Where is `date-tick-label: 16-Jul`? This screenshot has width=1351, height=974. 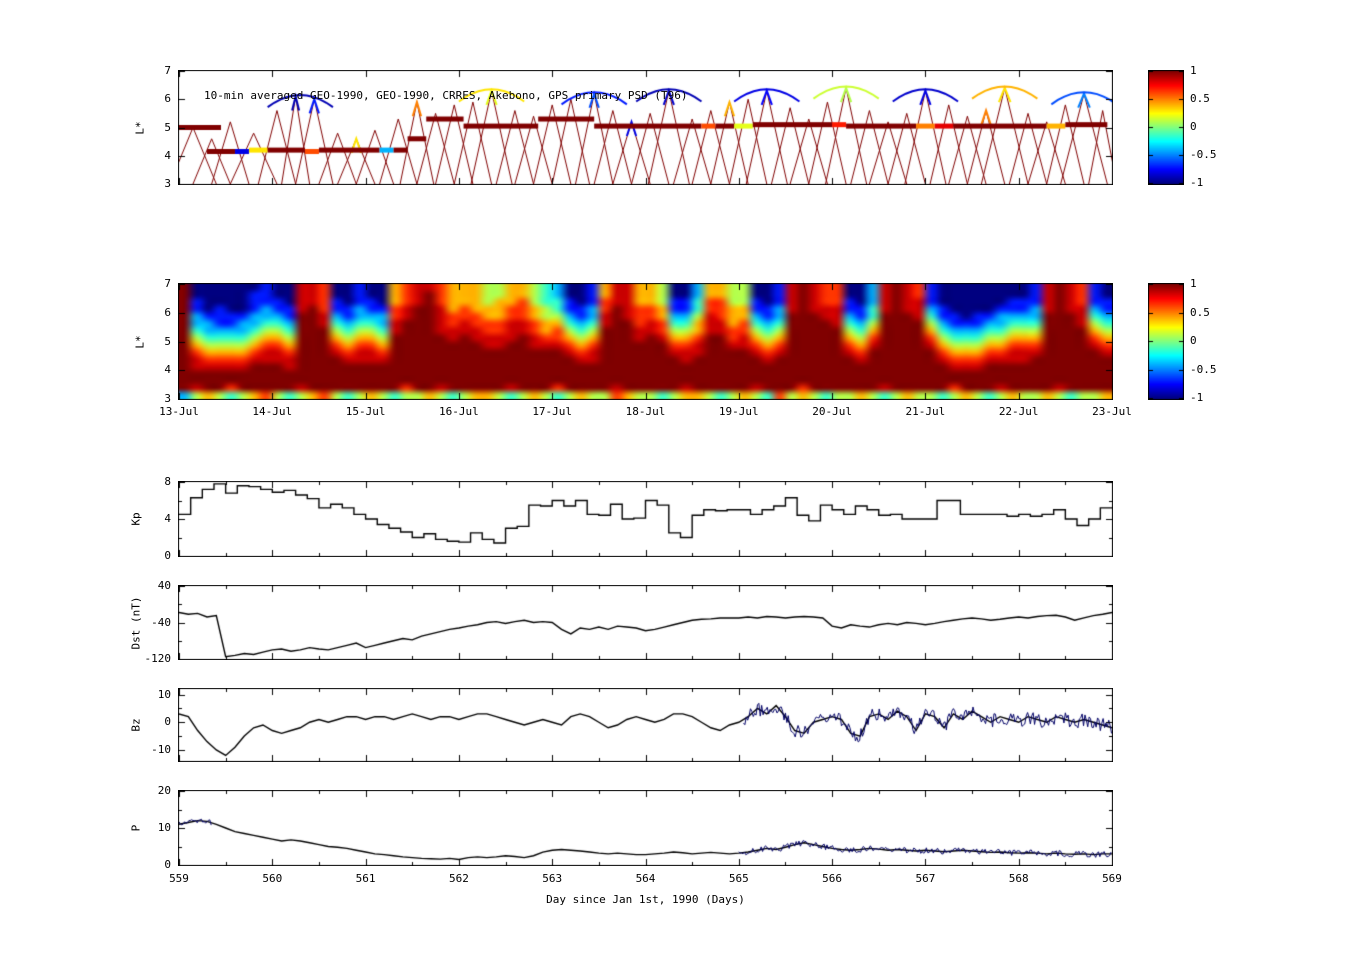
date-tick-label: 16-Jul is located at coordinates (459, 411).